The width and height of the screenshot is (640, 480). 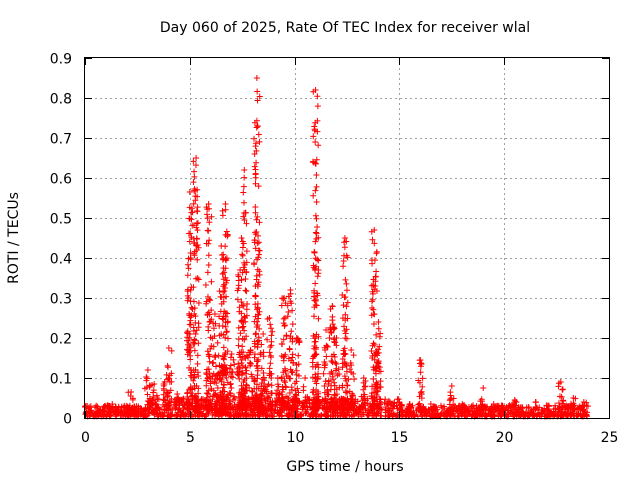 I want to click on y-tick-label: 0.1, so click(x=61, y=380).